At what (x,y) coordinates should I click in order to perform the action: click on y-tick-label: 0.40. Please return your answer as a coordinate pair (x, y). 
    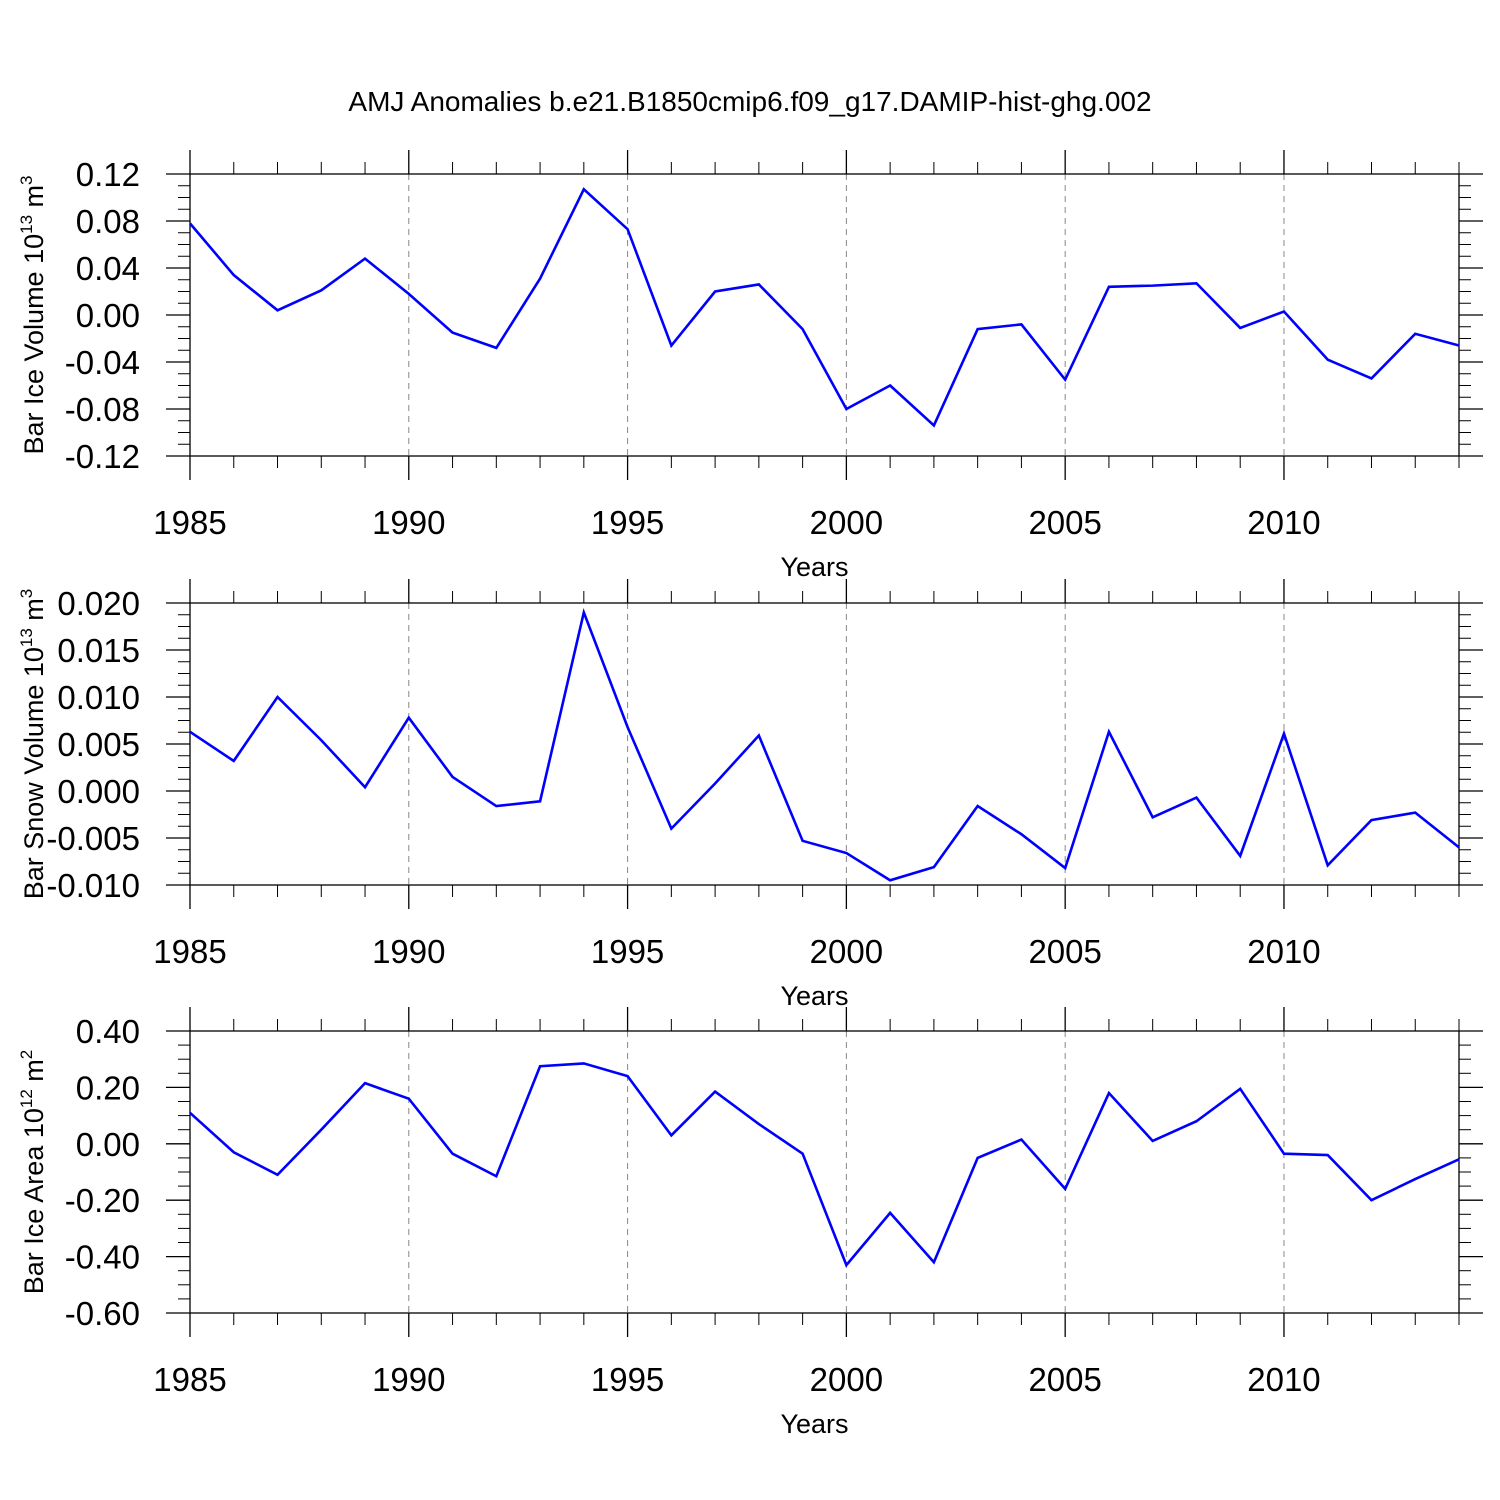
    Looking at the image, I should click on (108, 1031).